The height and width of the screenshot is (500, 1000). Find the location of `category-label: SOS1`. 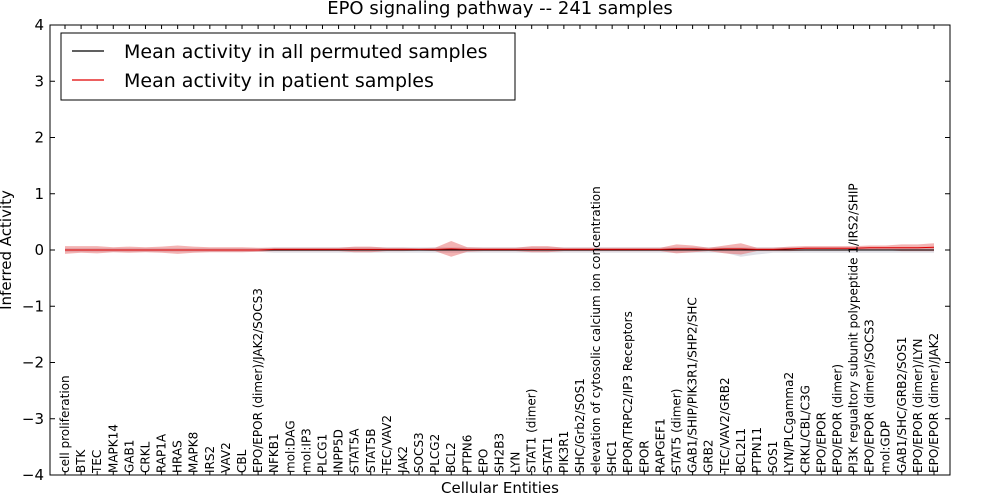

category-label: SOS1 is located at coordinates (773, 457).